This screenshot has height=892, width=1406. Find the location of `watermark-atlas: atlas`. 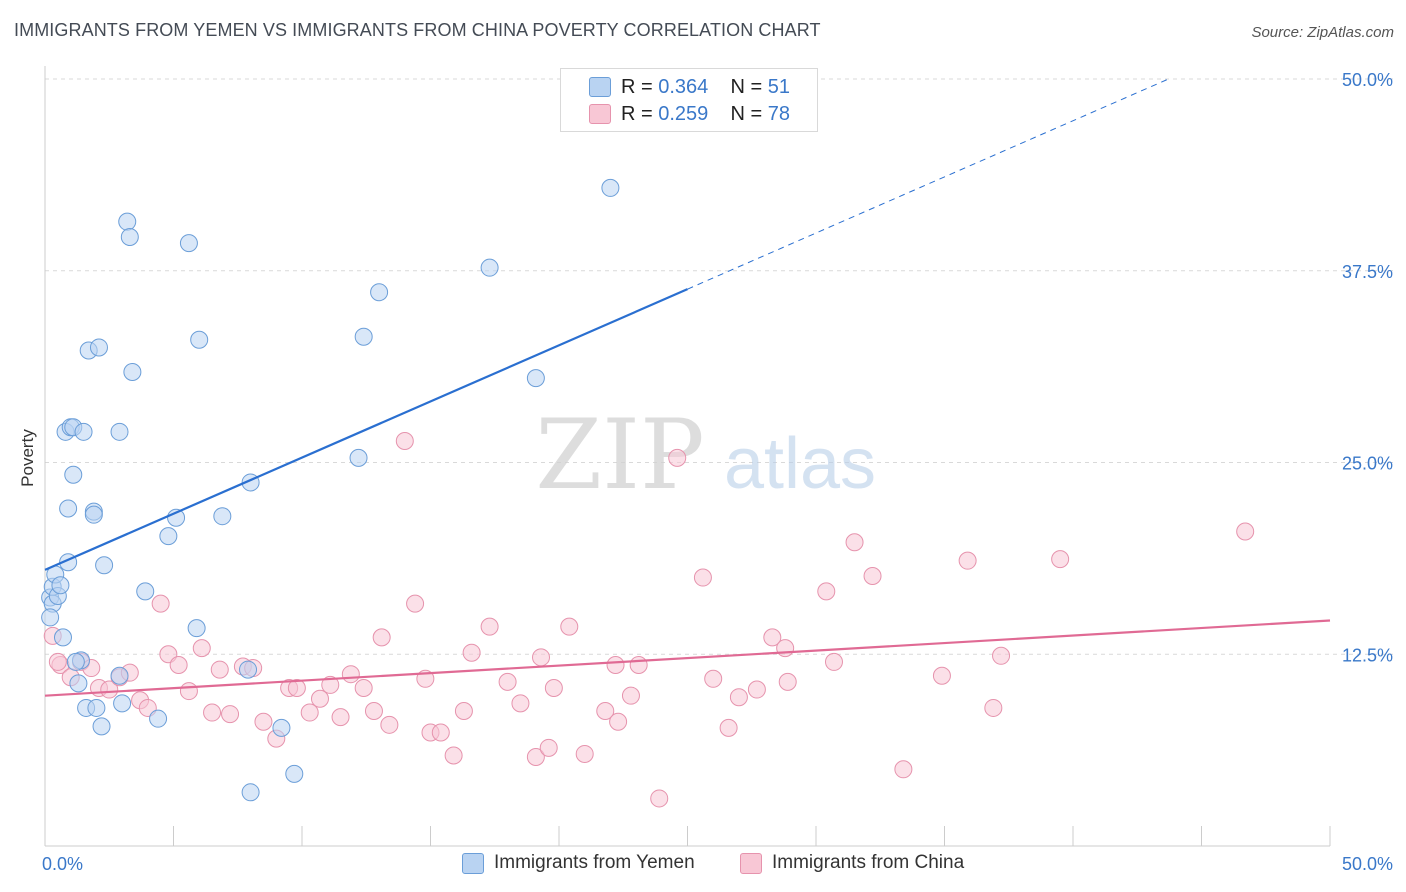

watermark-atlas: atlas is located at coordinates (800, 464).